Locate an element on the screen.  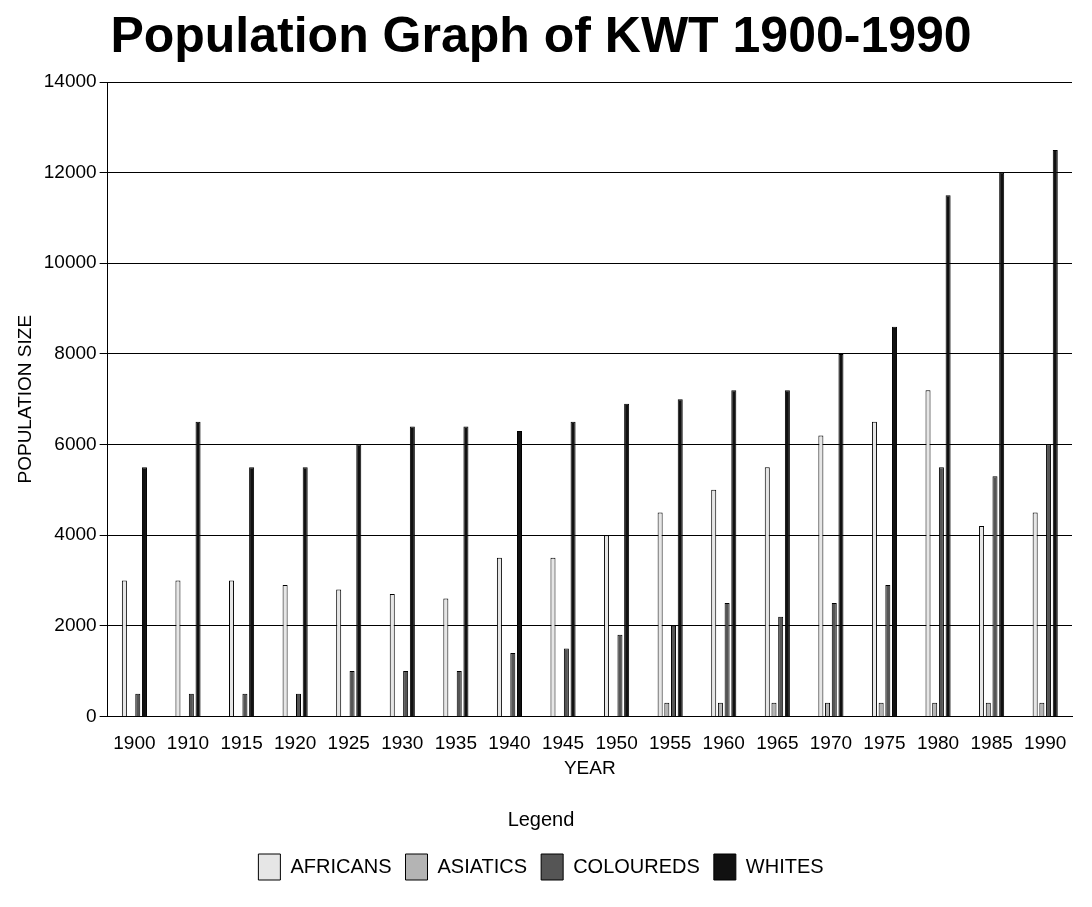
x-tick-label: 1915 is located at coordinates (241, 743).